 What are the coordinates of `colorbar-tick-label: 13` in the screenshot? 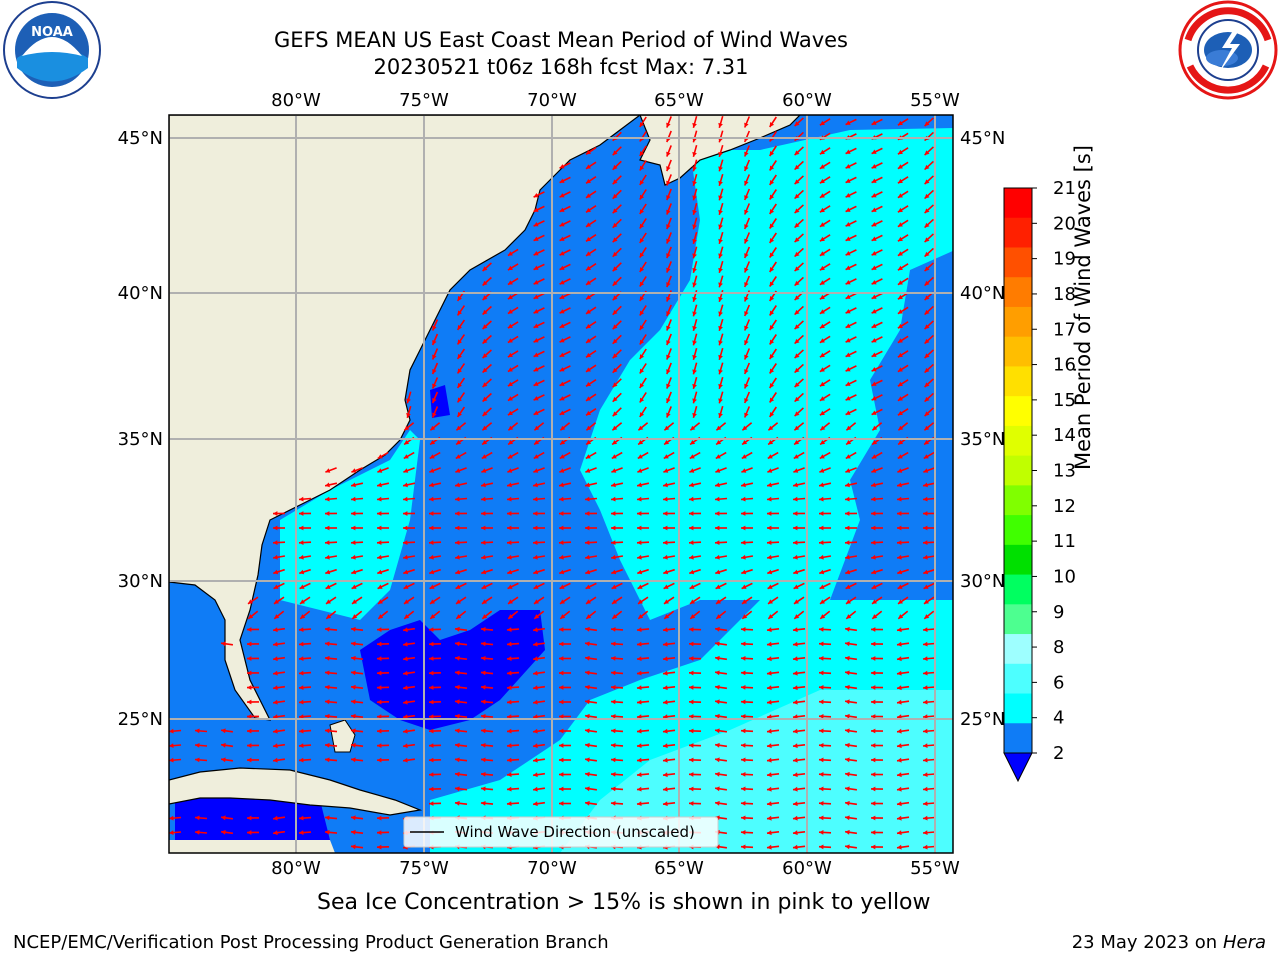 It's located at (1064, 471).